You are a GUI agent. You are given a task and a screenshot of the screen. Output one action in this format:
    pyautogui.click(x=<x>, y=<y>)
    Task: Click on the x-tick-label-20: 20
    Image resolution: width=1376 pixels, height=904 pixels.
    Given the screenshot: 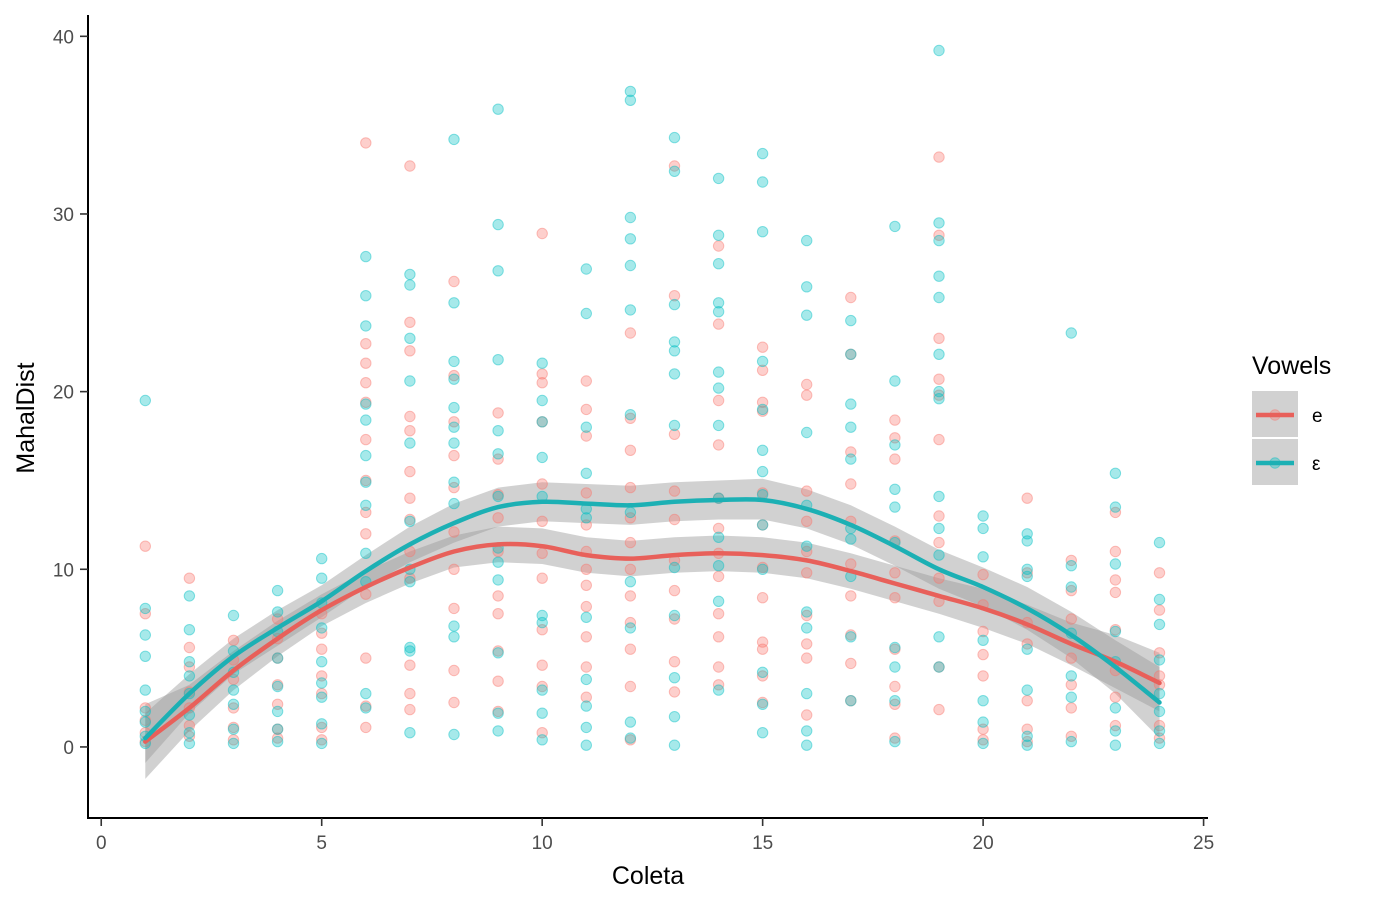 What is the action you would take?
    pyautogui.click(x=983, y=843)
    